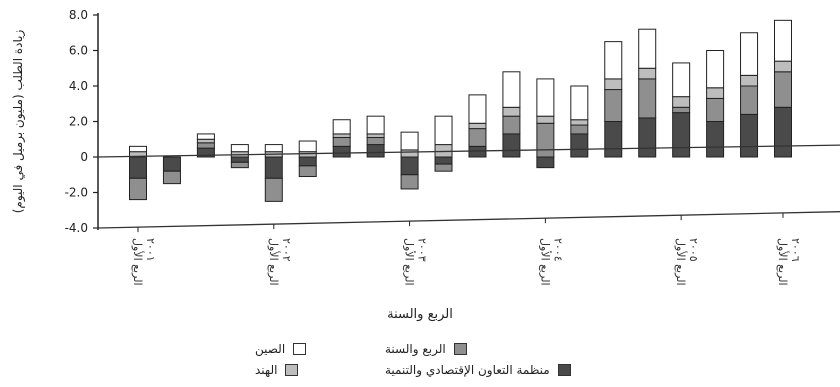 The width and height of the screenshot is (840, 387). I want to click on bar-10-rest, so click(477, 137).